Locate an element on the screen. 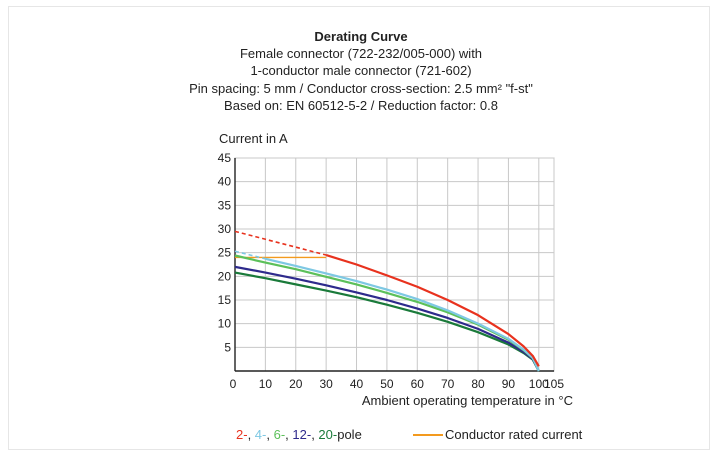 This screenshot has height=454, width=720. x-tick-label: 30 is located at coordinates (326, 384).